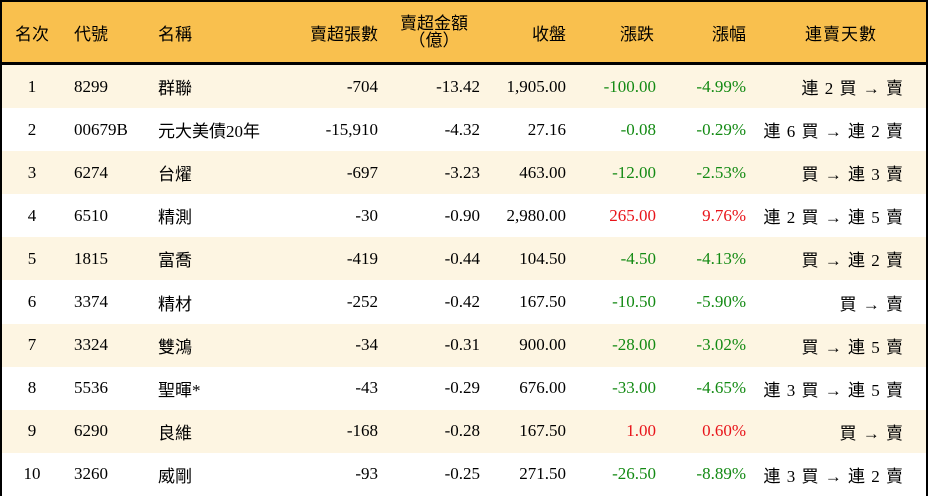 This screenshot has height=496, width=928. I want to click on cell-volume: -30, so click(366, 215).